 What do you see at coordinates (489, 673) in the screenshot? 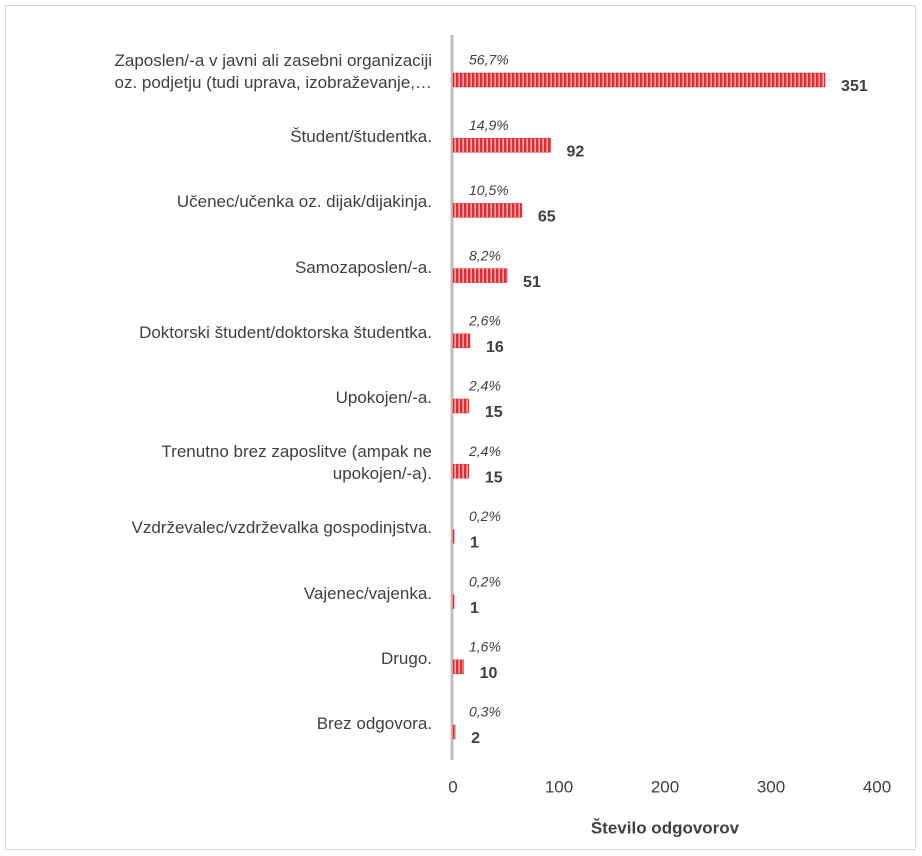
I see `value-label: 10` at bounding box center [489, 673].